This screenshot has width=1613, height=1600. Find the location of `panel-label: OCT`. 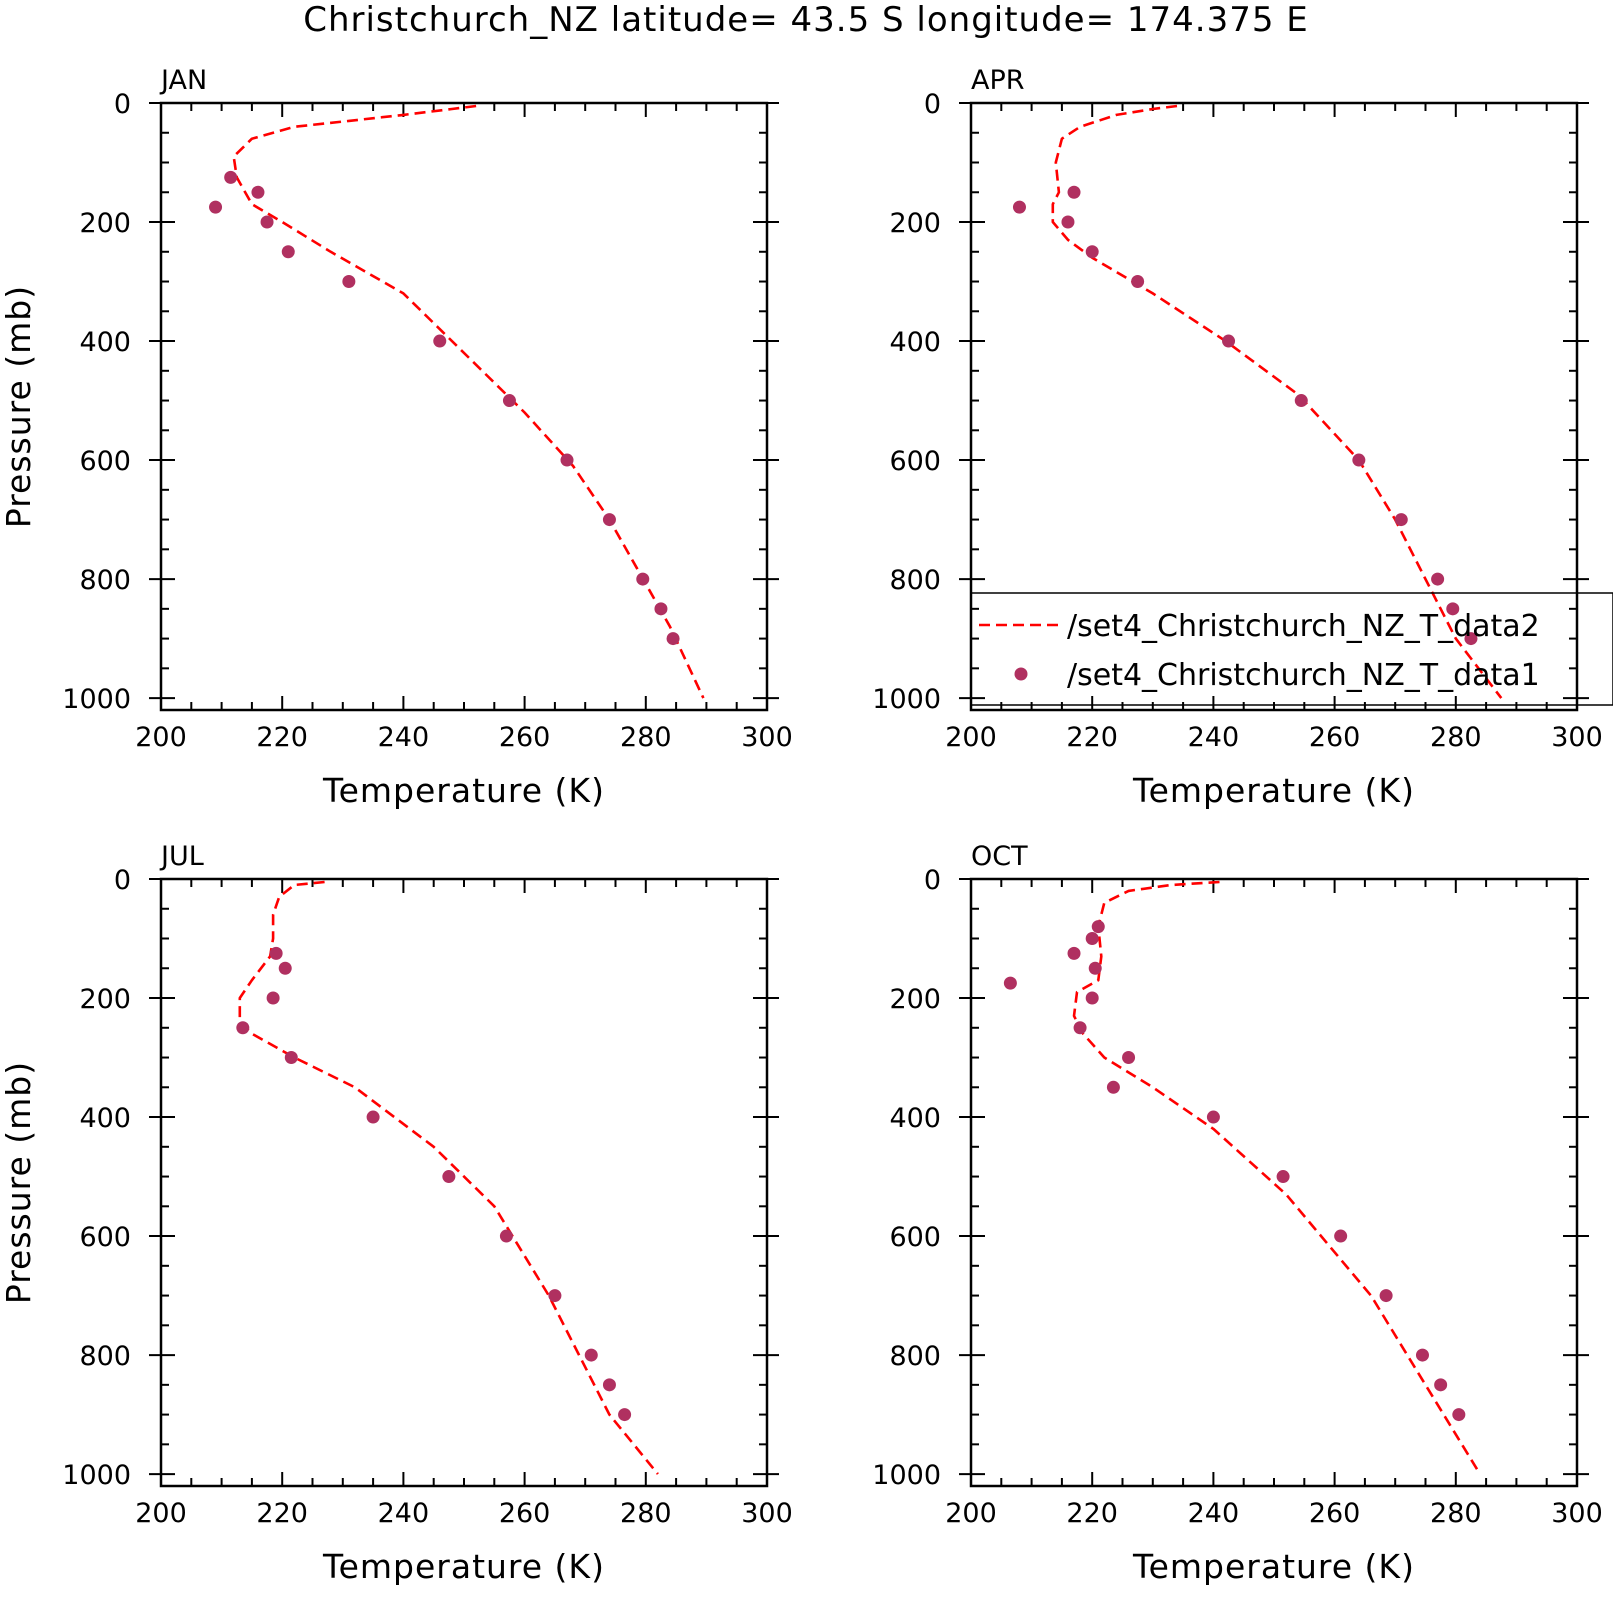

panel-label: OCT is located at coordinates (999, 856).